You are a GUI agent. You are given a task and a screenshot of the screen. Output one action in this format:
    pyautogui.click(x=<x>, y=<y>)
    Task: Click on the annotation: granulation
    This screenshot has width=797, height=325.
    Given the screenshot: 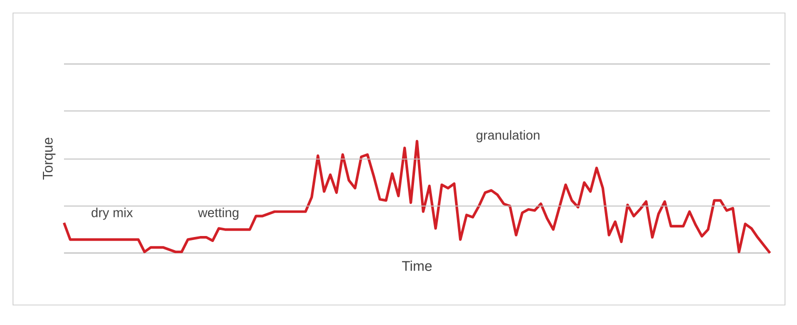 What is the action you would take?
    pyautogui.click(x=508, y=136)
    